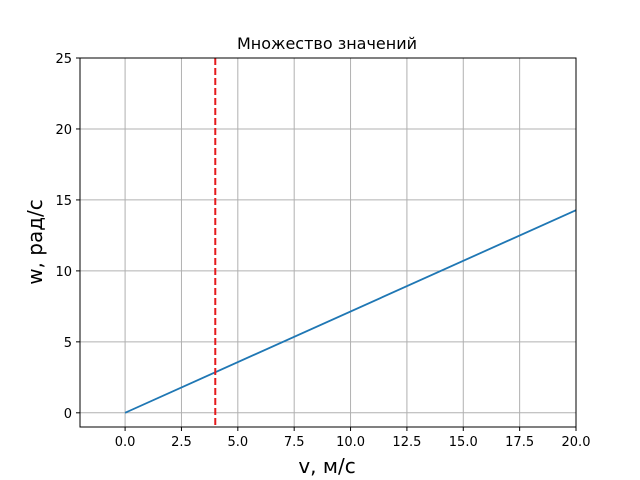  What do you see at coordinates (350, 442) in the screenshot?
I see `x-tick-label: 10.0` at bounding box center [350, 442].